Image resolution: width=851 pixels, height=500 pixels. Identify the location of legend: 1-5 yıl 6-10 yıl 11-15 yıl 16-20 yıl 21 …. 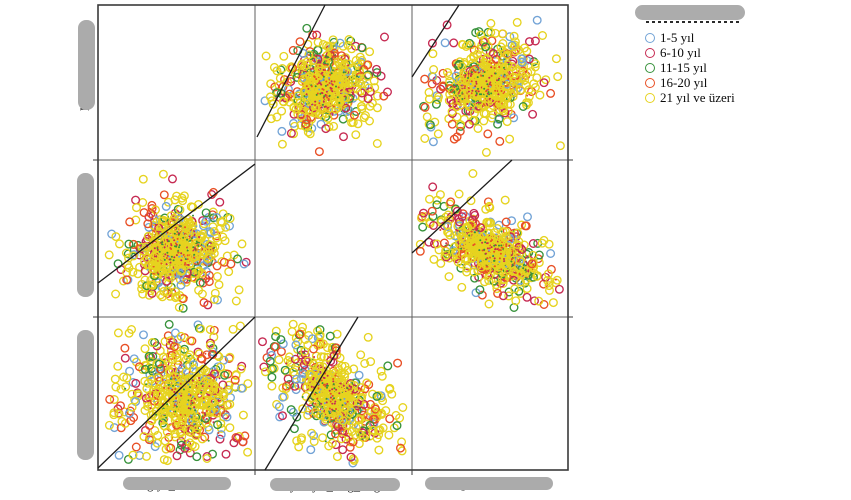
(735, 55).